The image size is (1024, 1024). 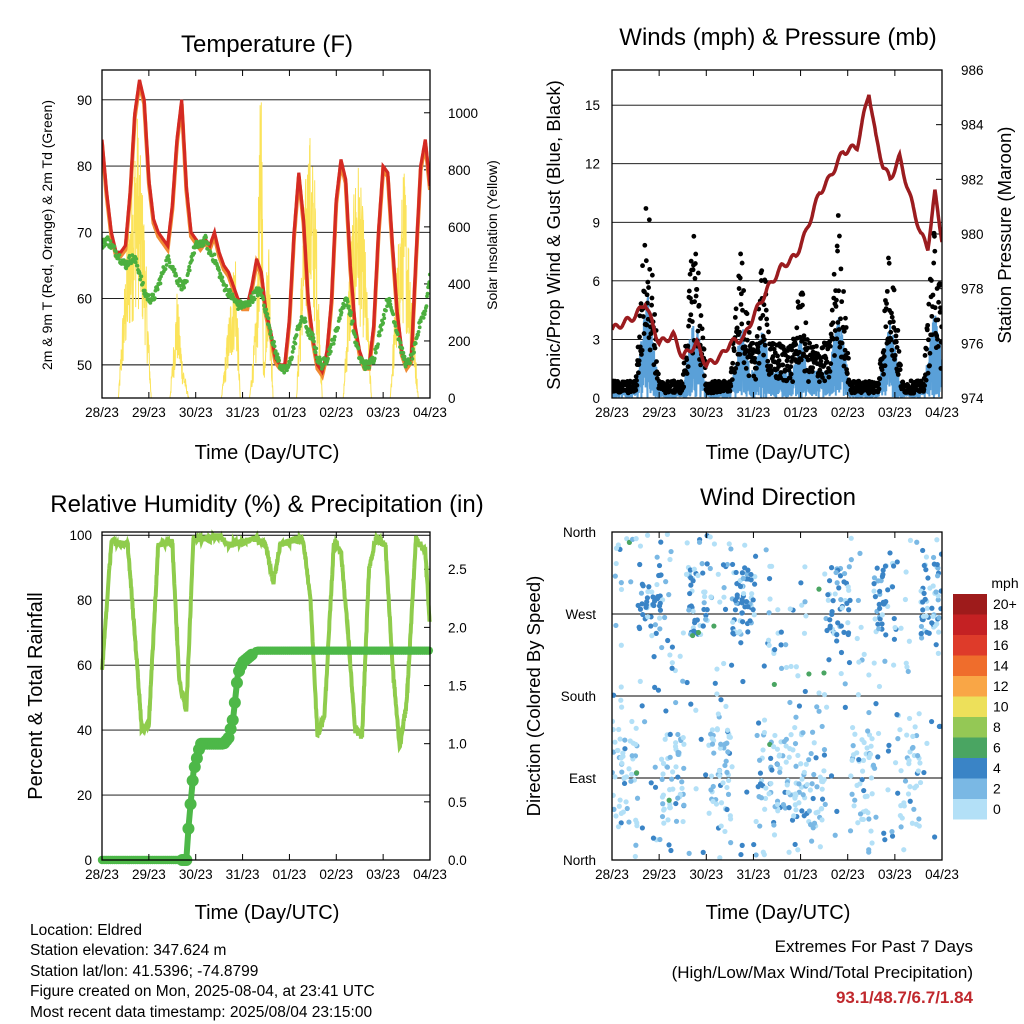 What do you see at coordinates (459, 341) in the screenshot?
I see `y-right-tick-label: 200` at bounding box center [459, 341].